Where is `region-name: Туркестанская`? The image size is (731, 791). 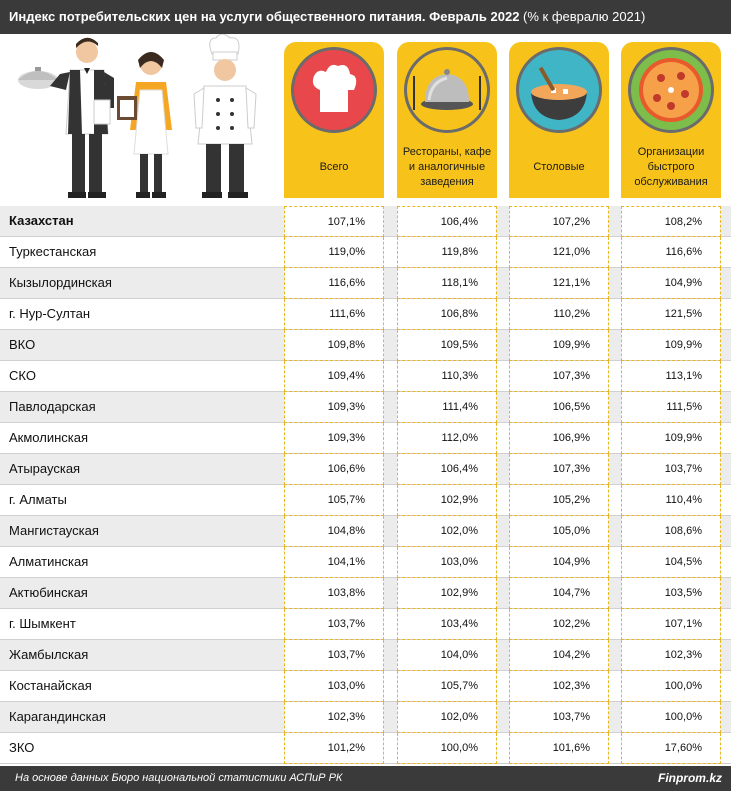 region-name: Туркестанская is located at coordinates (53, 251).